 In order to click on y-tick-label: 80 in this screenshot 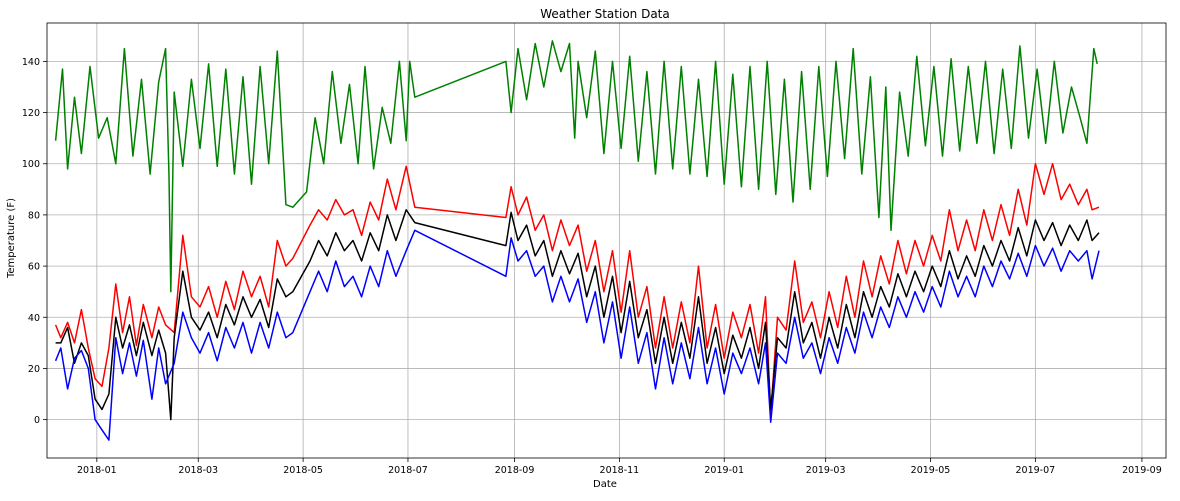, I will do `click(34, 215)`.